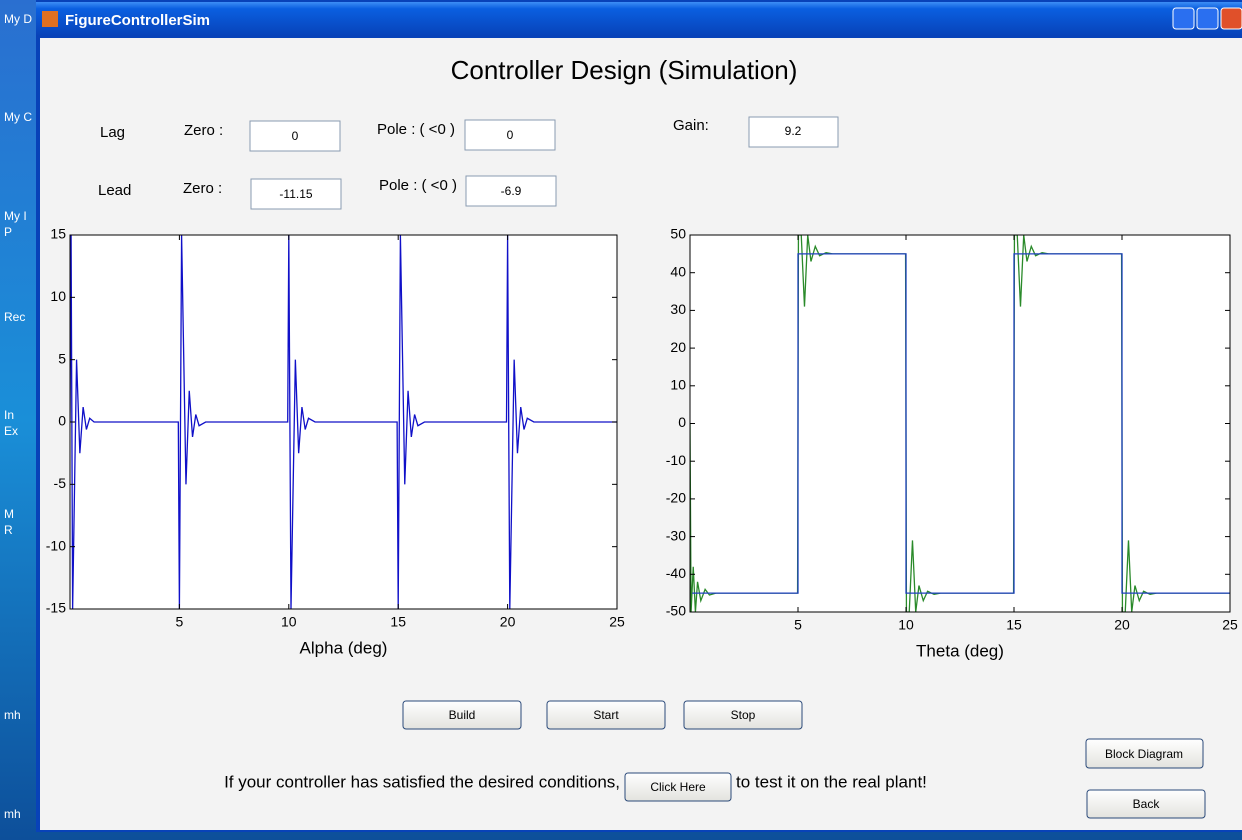 Image resolution: width=1242 pixels, height=840 pixels. I want to click on start-button: Start, so click(606, 715).